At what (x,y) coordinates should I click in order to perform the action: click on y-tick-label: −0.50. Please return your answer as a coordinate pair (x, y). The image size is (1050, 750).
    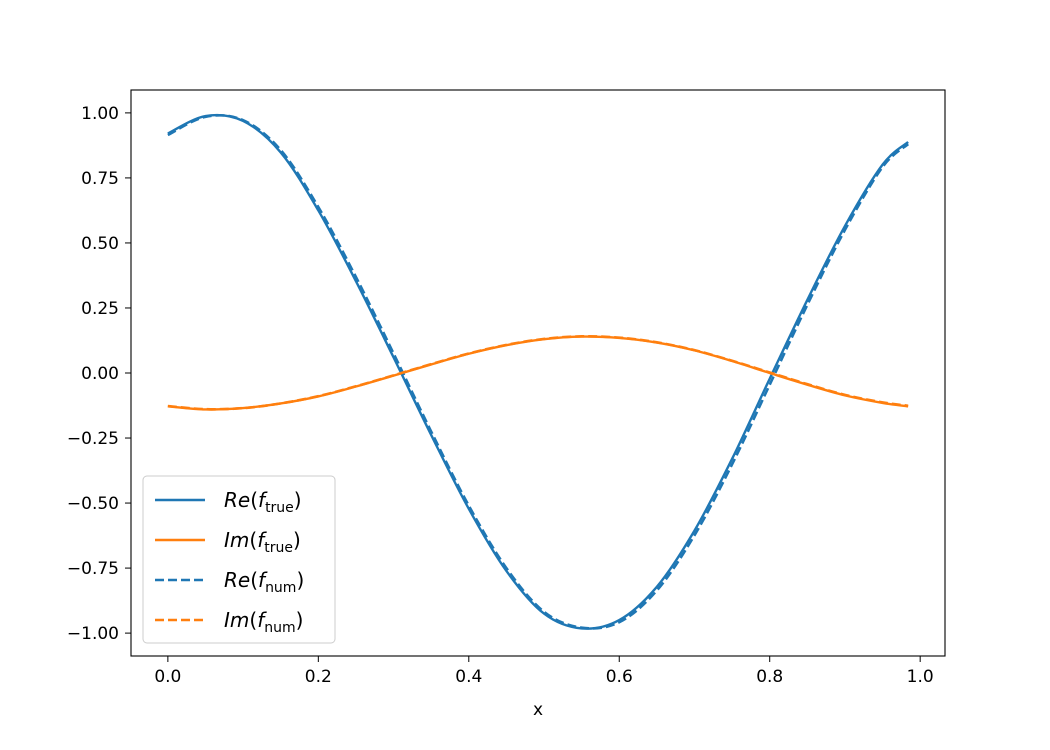
    Looking at the image, I should click on (93, 504).